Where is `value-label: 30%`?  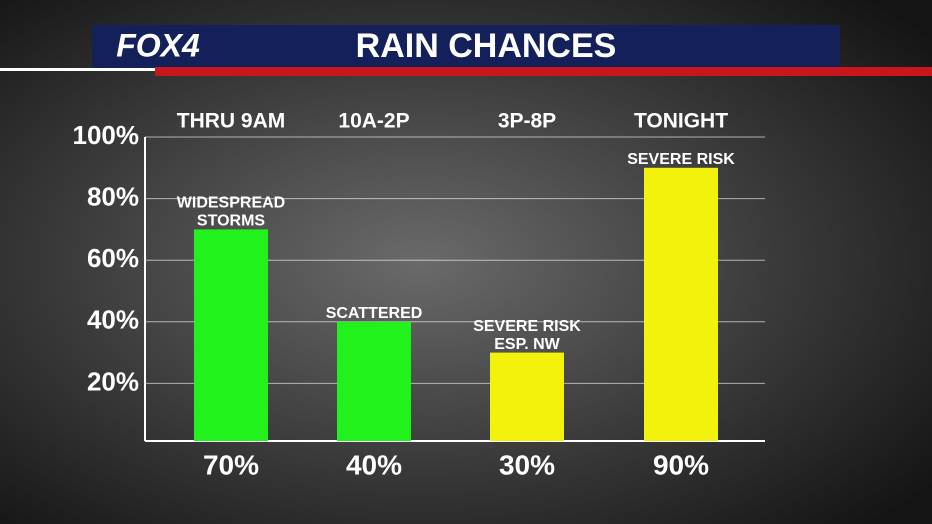 value-label: 30% is located at coordinates (527, 464).